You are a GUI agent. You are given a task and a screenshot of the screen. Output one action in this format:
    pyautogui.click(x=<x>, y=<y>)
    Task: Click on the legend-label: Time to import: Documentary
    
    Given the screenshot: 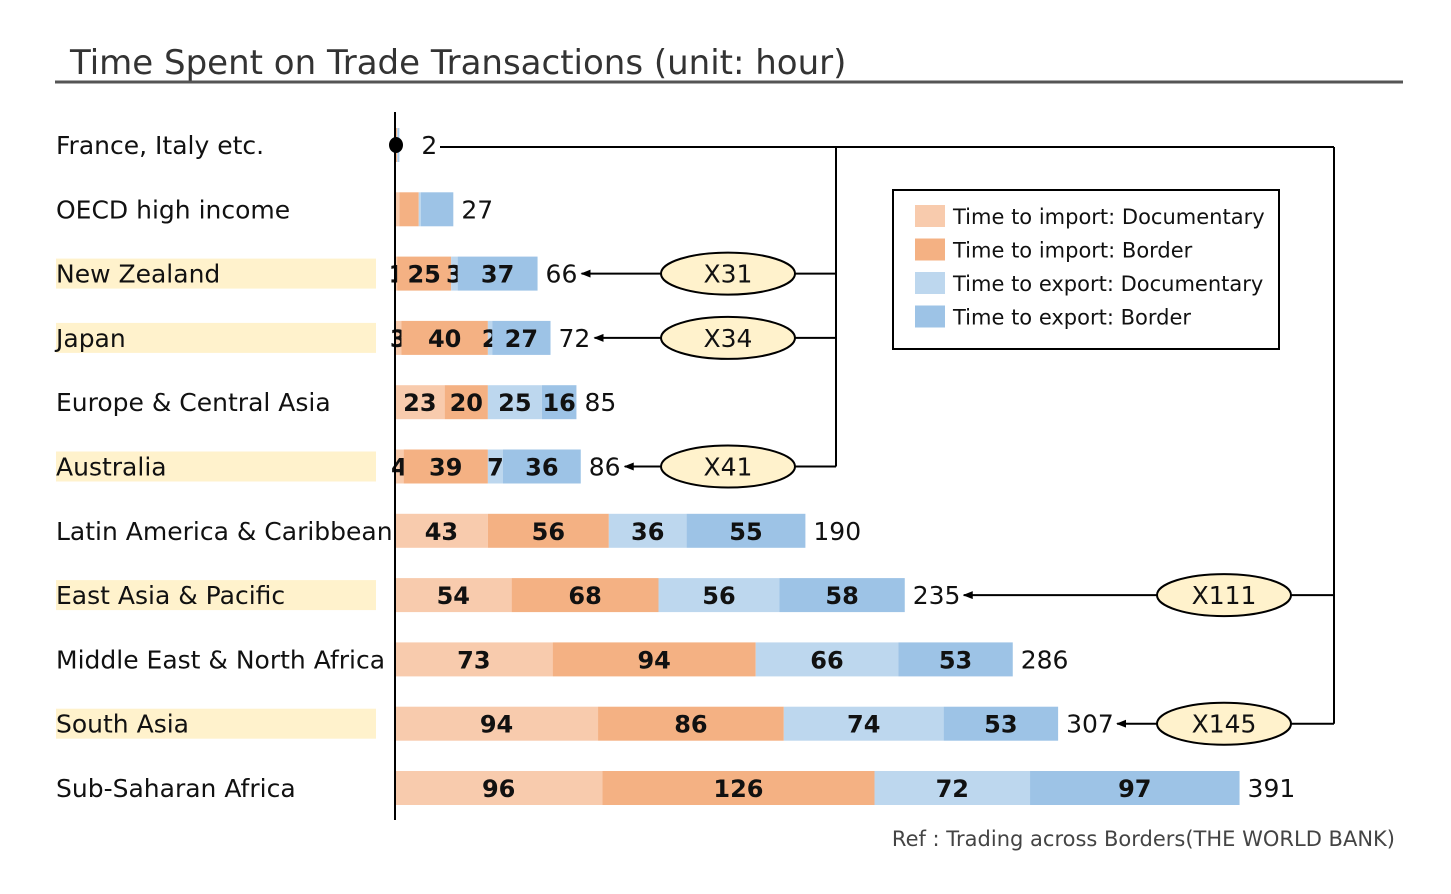 What is the action you would take?
    pyautogui.click(x=1108, y=217)
    